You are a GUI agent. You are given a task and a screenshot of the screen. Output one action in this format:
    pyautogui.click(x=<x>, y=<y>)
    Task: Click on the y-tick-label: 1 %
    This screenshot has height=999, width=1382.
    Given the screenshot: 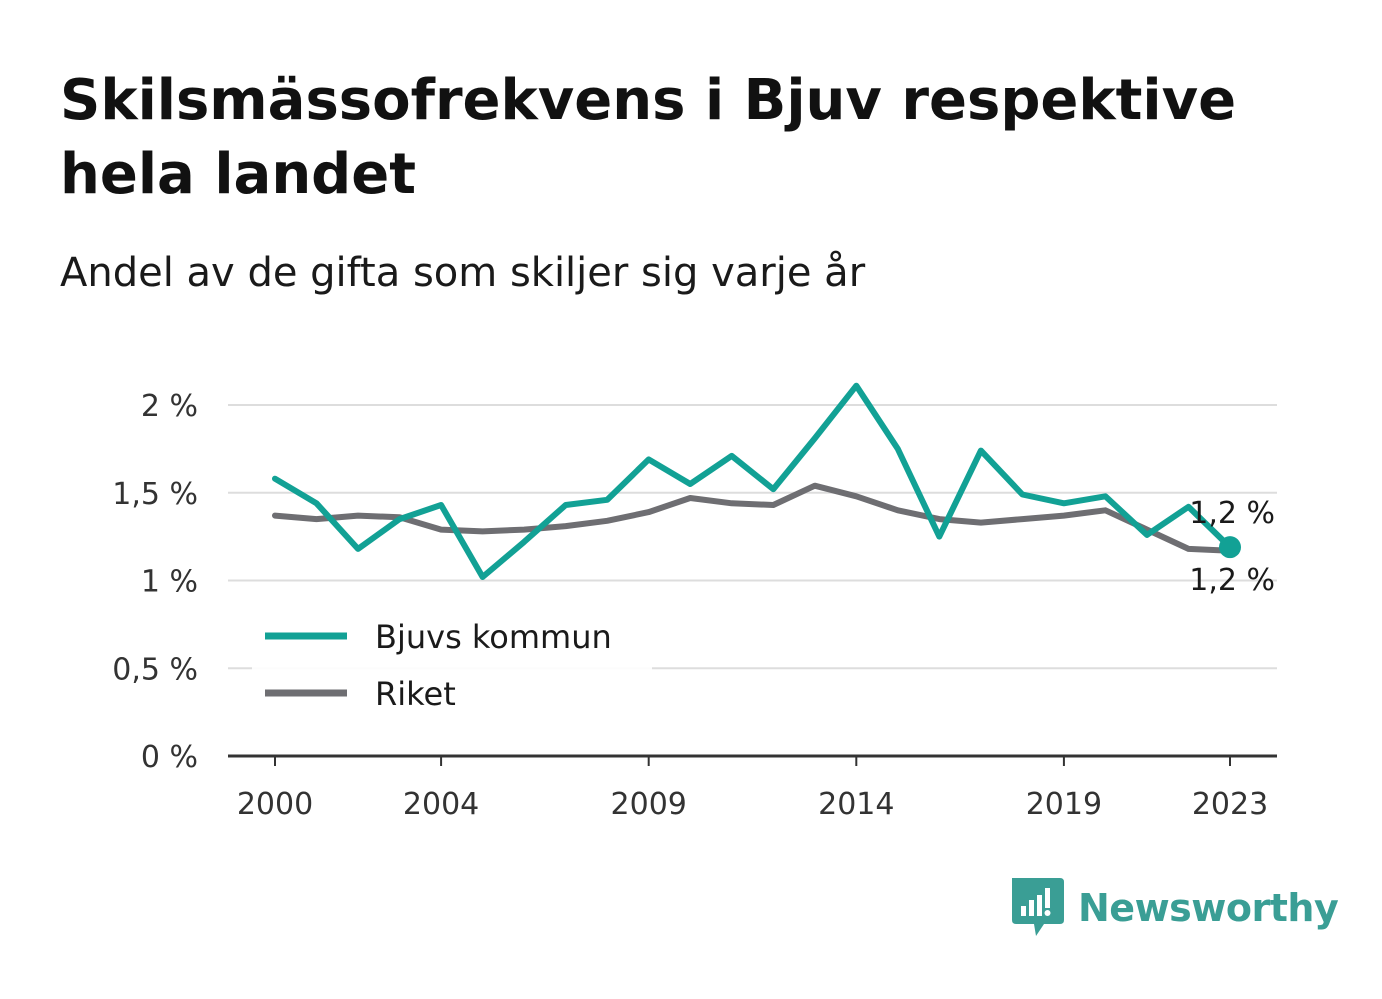 What is the action you would take?
    pyautogui.click(x=169, y=582)
    